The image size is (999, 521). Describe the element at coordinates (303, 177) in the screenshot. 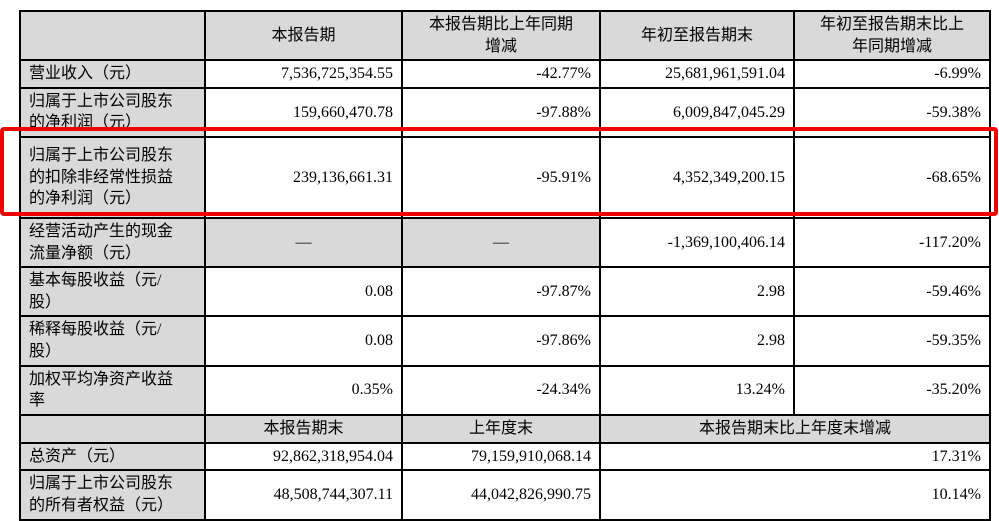

I see `value-cell: 239,136,661.31` at that location.